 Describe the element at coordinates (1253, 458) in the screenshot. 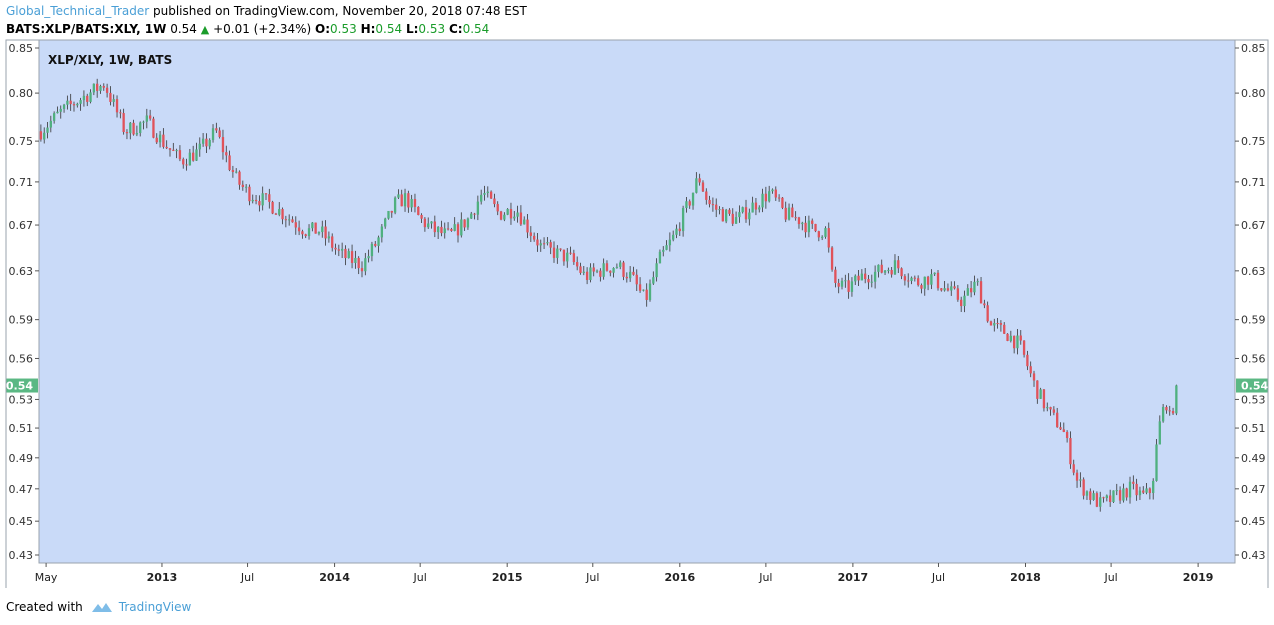

I see `y-tick-label: 0.49` at that location.